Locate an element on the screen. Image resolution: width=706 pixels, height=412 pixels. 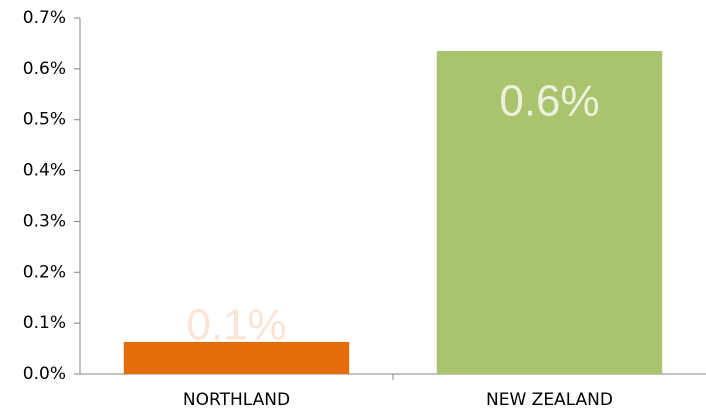
x-tick-label: NORTHLAND is located at coordinates (236, 400).